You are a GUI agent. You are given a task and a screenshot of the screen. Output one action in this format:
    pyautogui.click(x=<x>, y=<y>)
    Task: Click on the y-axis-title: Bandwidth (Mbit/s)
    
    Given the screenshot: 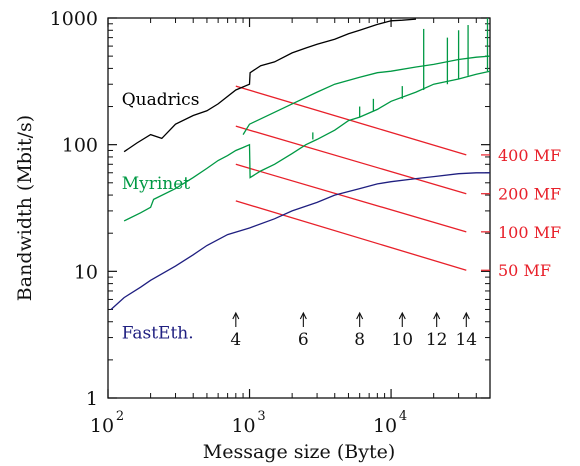 What is the action you would take?
    pyautogui.click(x=25, y=208)
    